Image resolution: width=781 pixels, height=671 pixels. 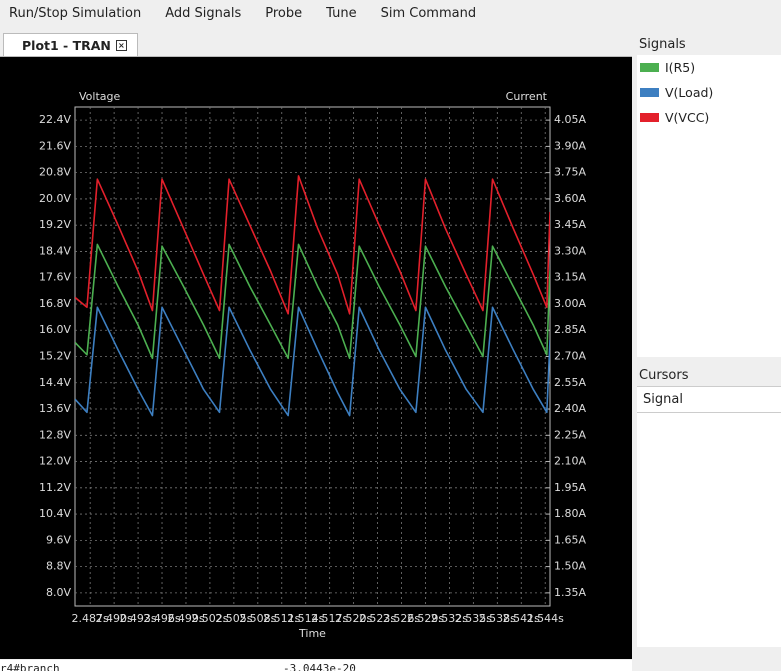 I want to click on menu-item: Run/Stop Simulation, so click(x=75, y=13).